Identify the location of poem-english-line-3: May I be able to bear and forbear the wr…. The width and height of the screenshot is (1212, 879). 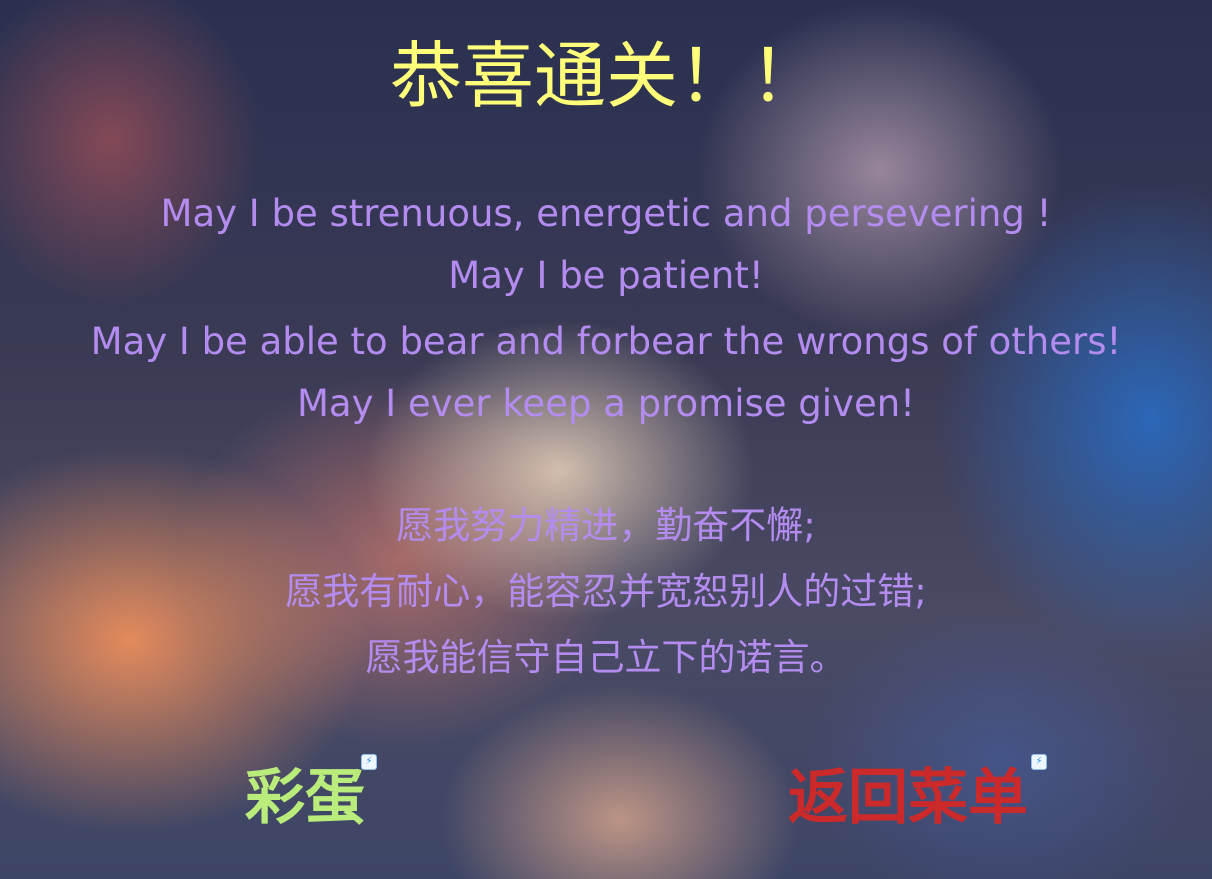
(606, 341).